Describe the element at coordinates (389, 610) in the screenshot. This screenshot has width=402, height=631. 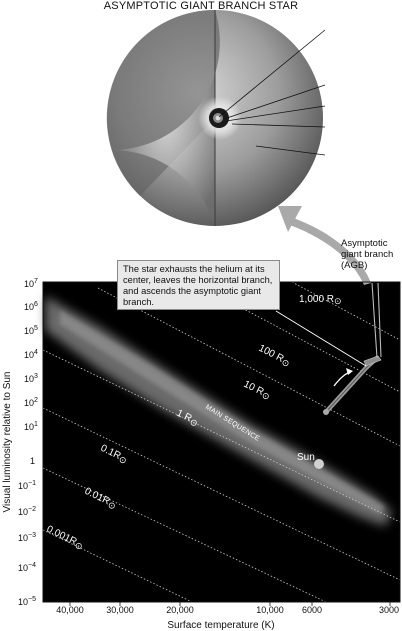
I see `x-tick: 3000` at that location.